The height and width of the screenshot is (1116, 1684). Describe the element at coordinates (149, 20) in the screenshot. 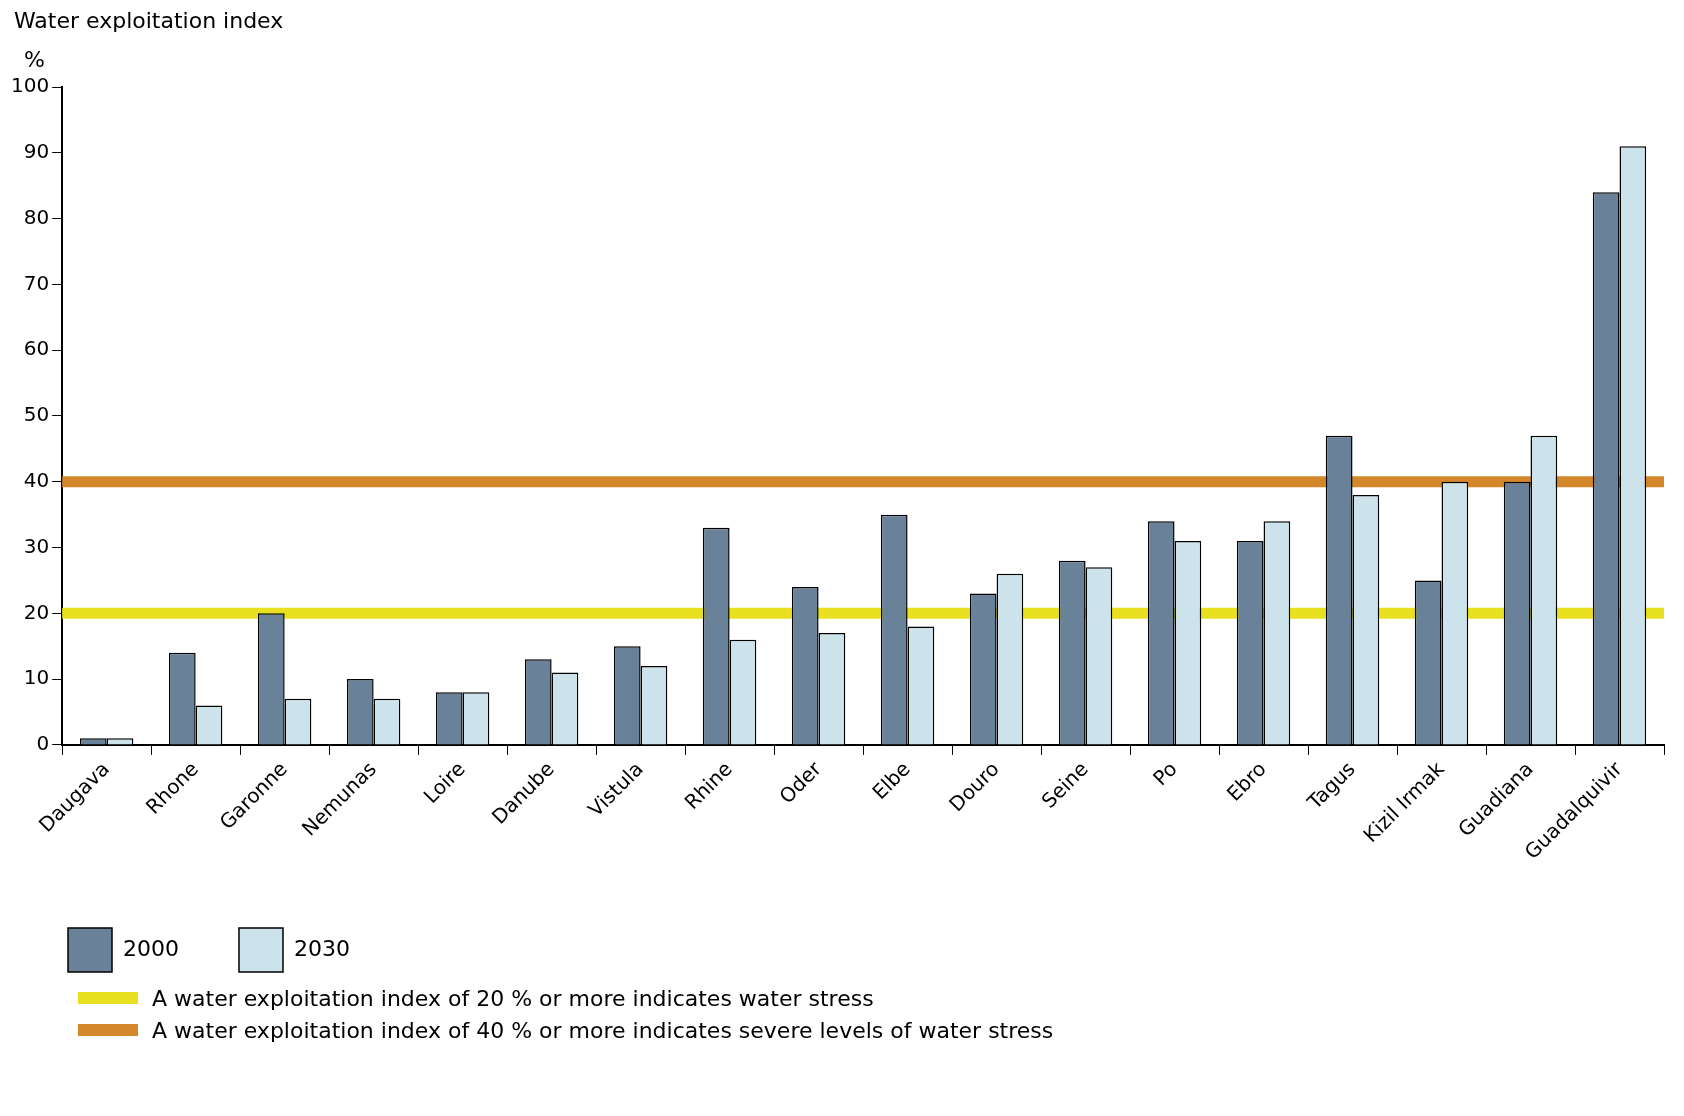

I see `chart-title: Water exploitation index` at that location.